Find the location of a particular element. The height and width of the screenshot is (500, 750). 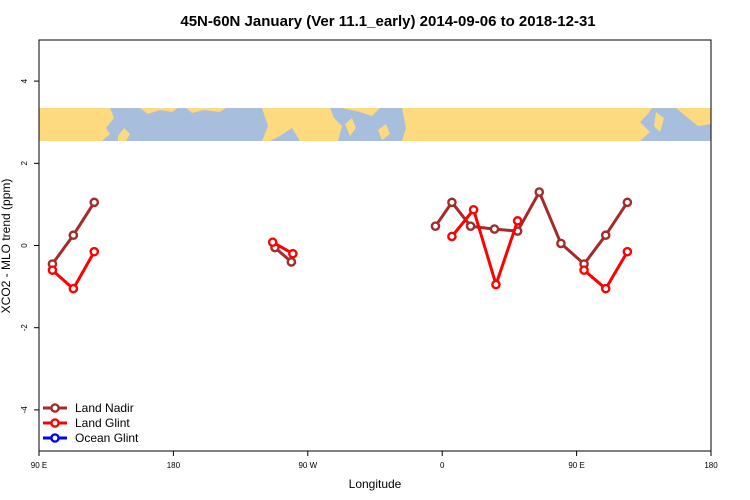

y-axis-title: XCO2 - MLO trend (ppm) is located at coordinates (6, 246).